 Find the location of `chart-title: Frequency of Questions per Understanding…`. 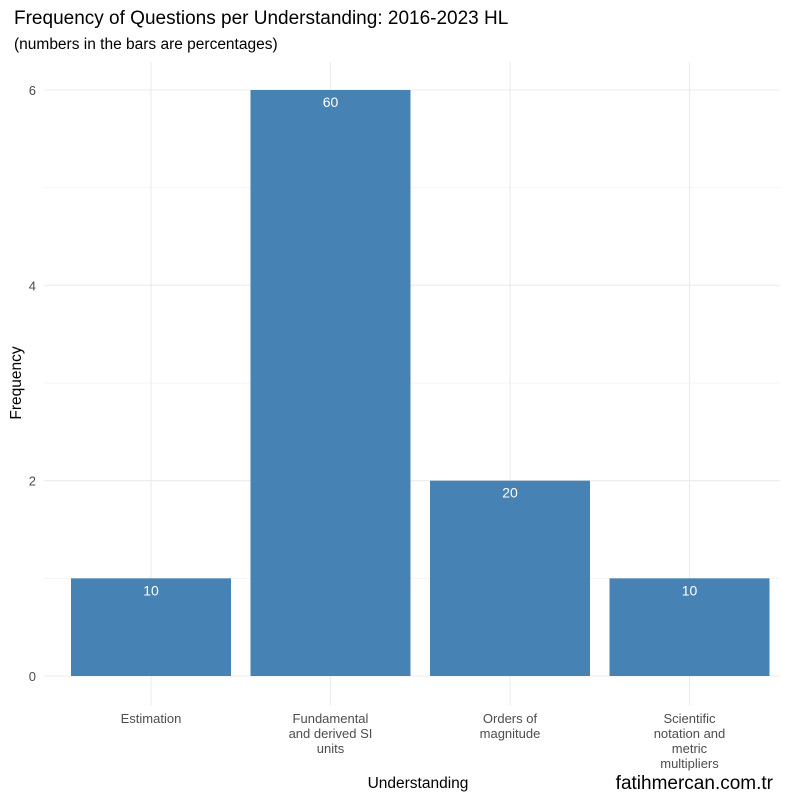

chart-title: Frequency of Questions per Understanding… is located at coordinates (261, 18).